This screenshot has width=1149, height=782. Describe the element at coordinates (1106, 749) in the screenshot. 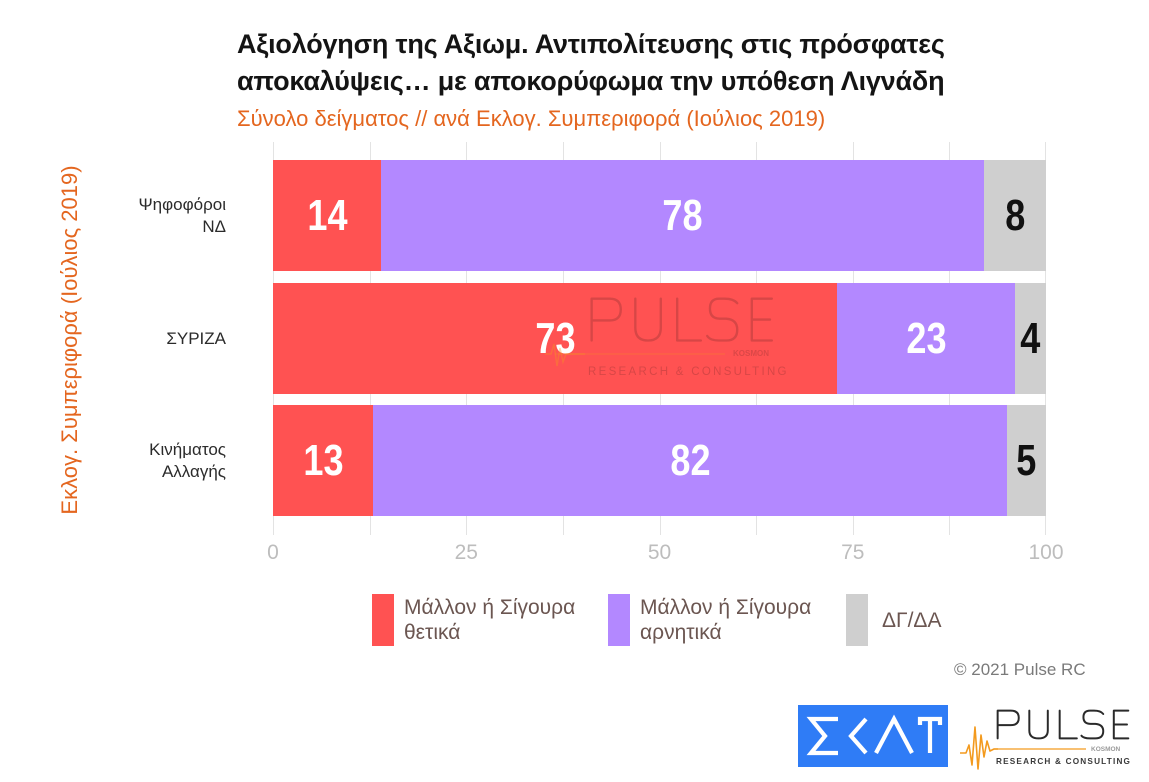

I see `pulse-logo-tag: KOSMON` at that location.